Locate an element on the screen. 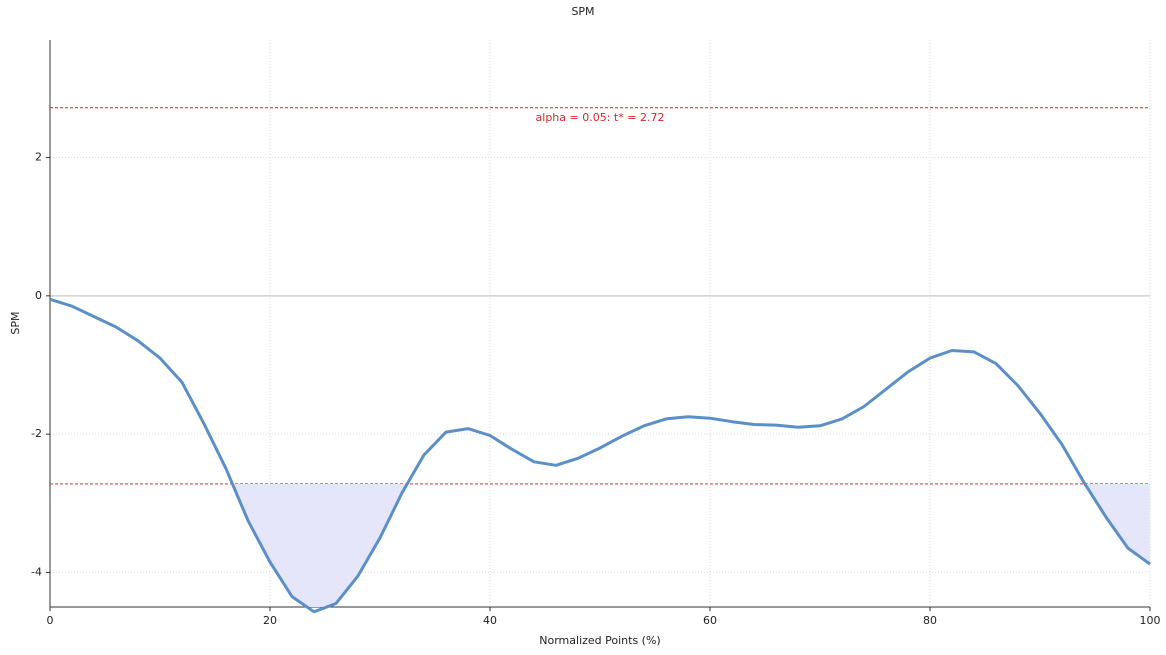 Image resolution: width=1166 pixels, height=655 pixels. y-tick-label: -4 is located at coordinates (36, 571).